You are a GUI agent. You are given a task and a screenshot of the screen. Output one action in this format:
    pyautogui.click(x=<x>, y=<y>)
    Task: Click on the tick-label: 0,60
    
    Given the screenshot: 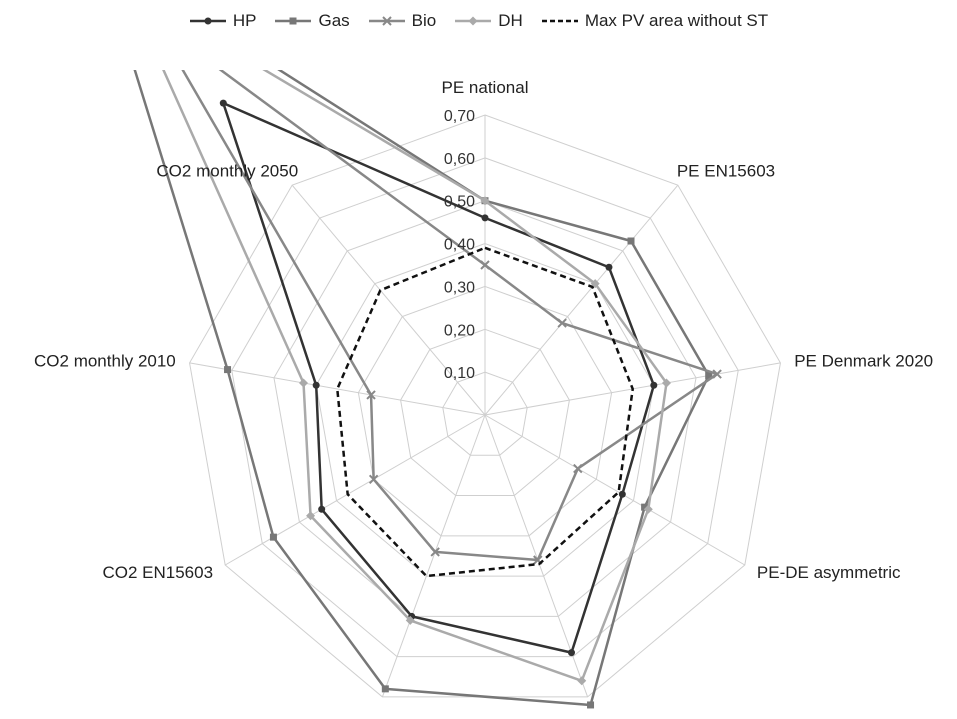 What is the action you would take?
    pyautogui.click(x=459, y=159)
    